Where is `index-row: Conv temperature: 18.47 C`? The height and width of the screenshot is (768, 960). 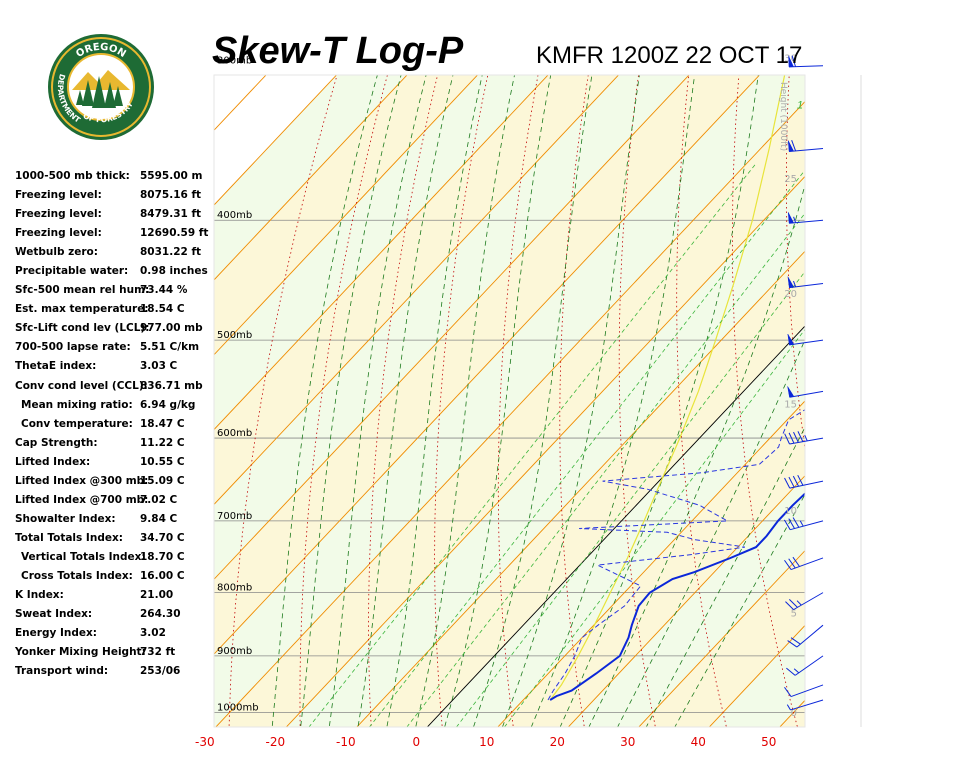 index-row: Conv temperature: 18.47 C is located at coordinates (115, 425).